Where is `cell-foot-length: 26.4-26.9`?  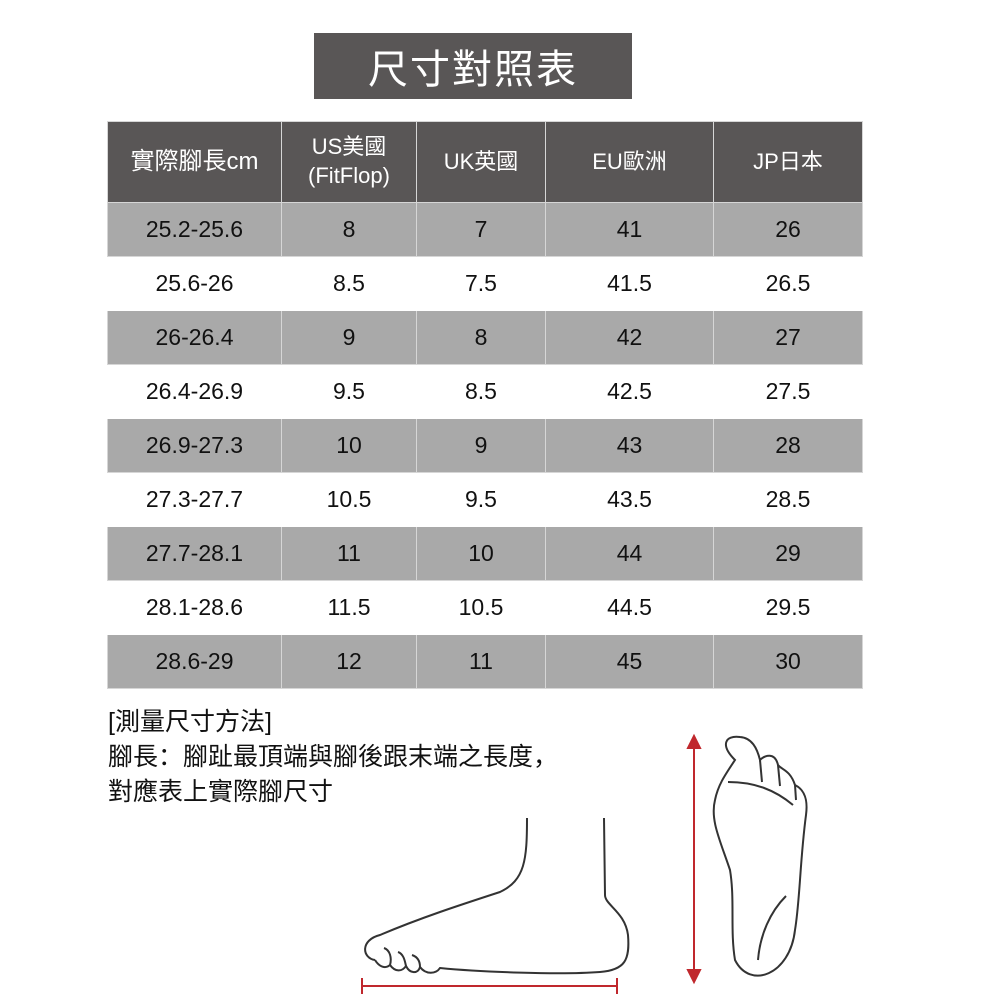
cell-foot-length: 26.4-26.9 is located at coordinates (194, 391).